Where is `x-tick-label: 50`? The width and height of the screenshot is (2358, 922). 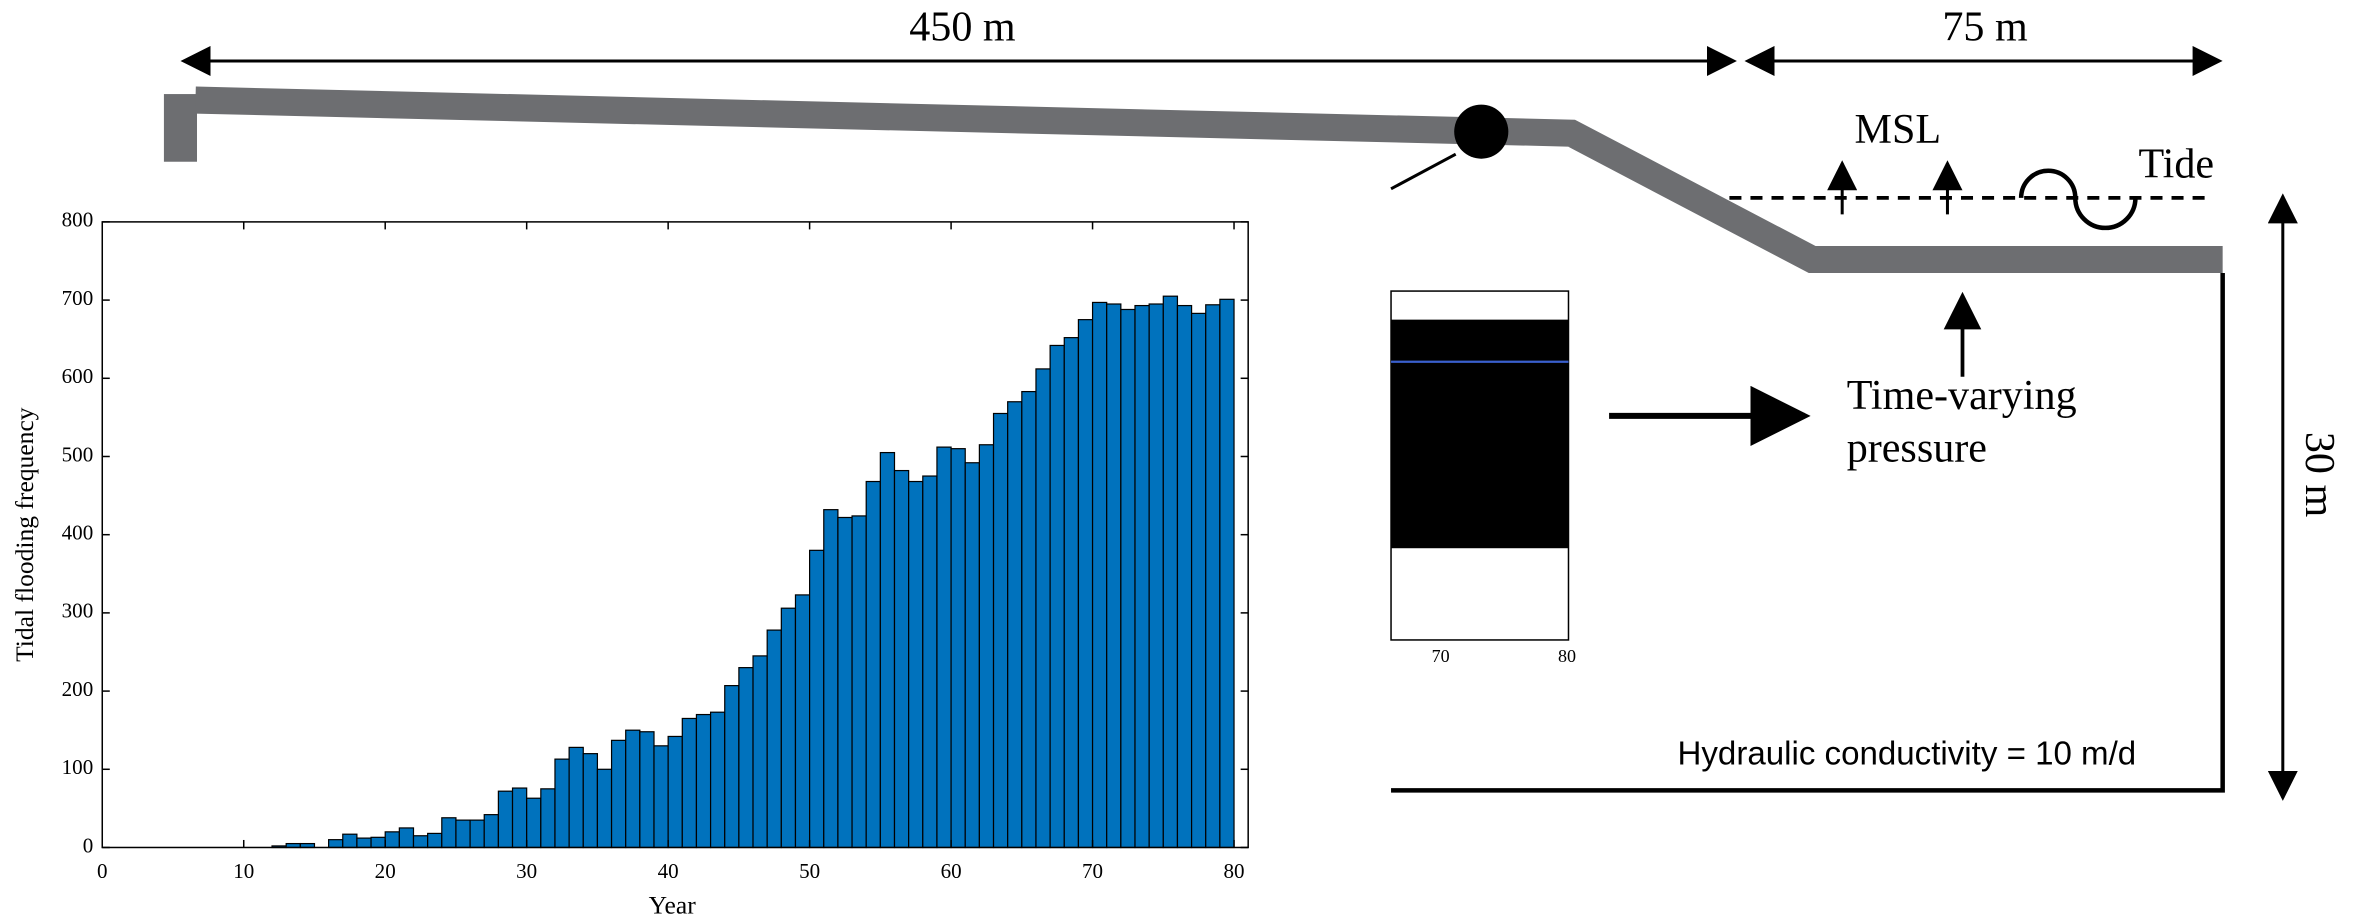 x-tick-label: 50 is located at coordinates (809, 871).